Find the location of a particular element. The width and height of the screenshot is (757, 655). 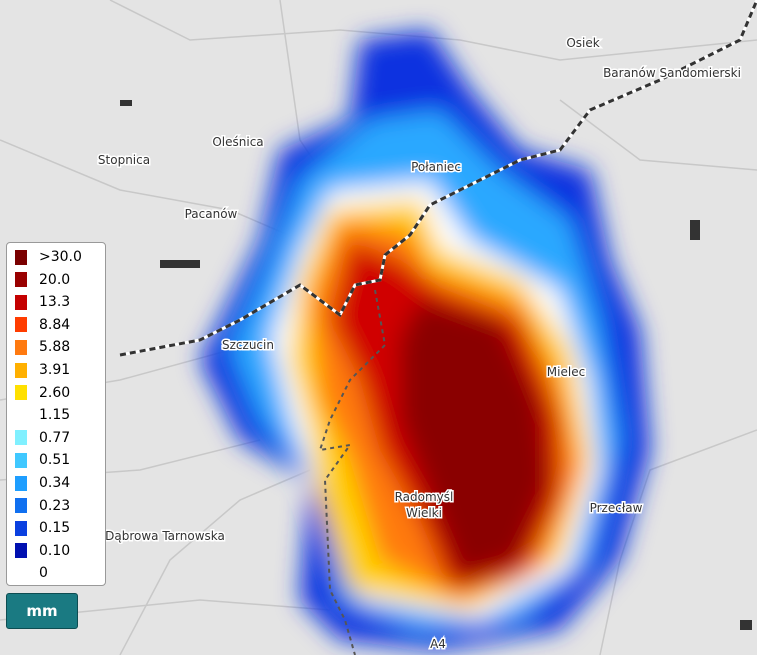

legend-label: 1.15 is located at coordinates (55, 415).